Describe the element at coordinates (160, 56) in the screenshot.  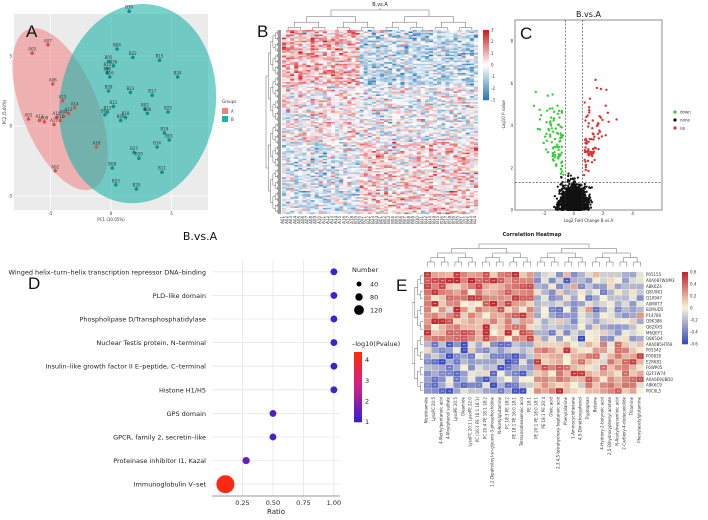
I see `pca-point-label: B15` at that location.